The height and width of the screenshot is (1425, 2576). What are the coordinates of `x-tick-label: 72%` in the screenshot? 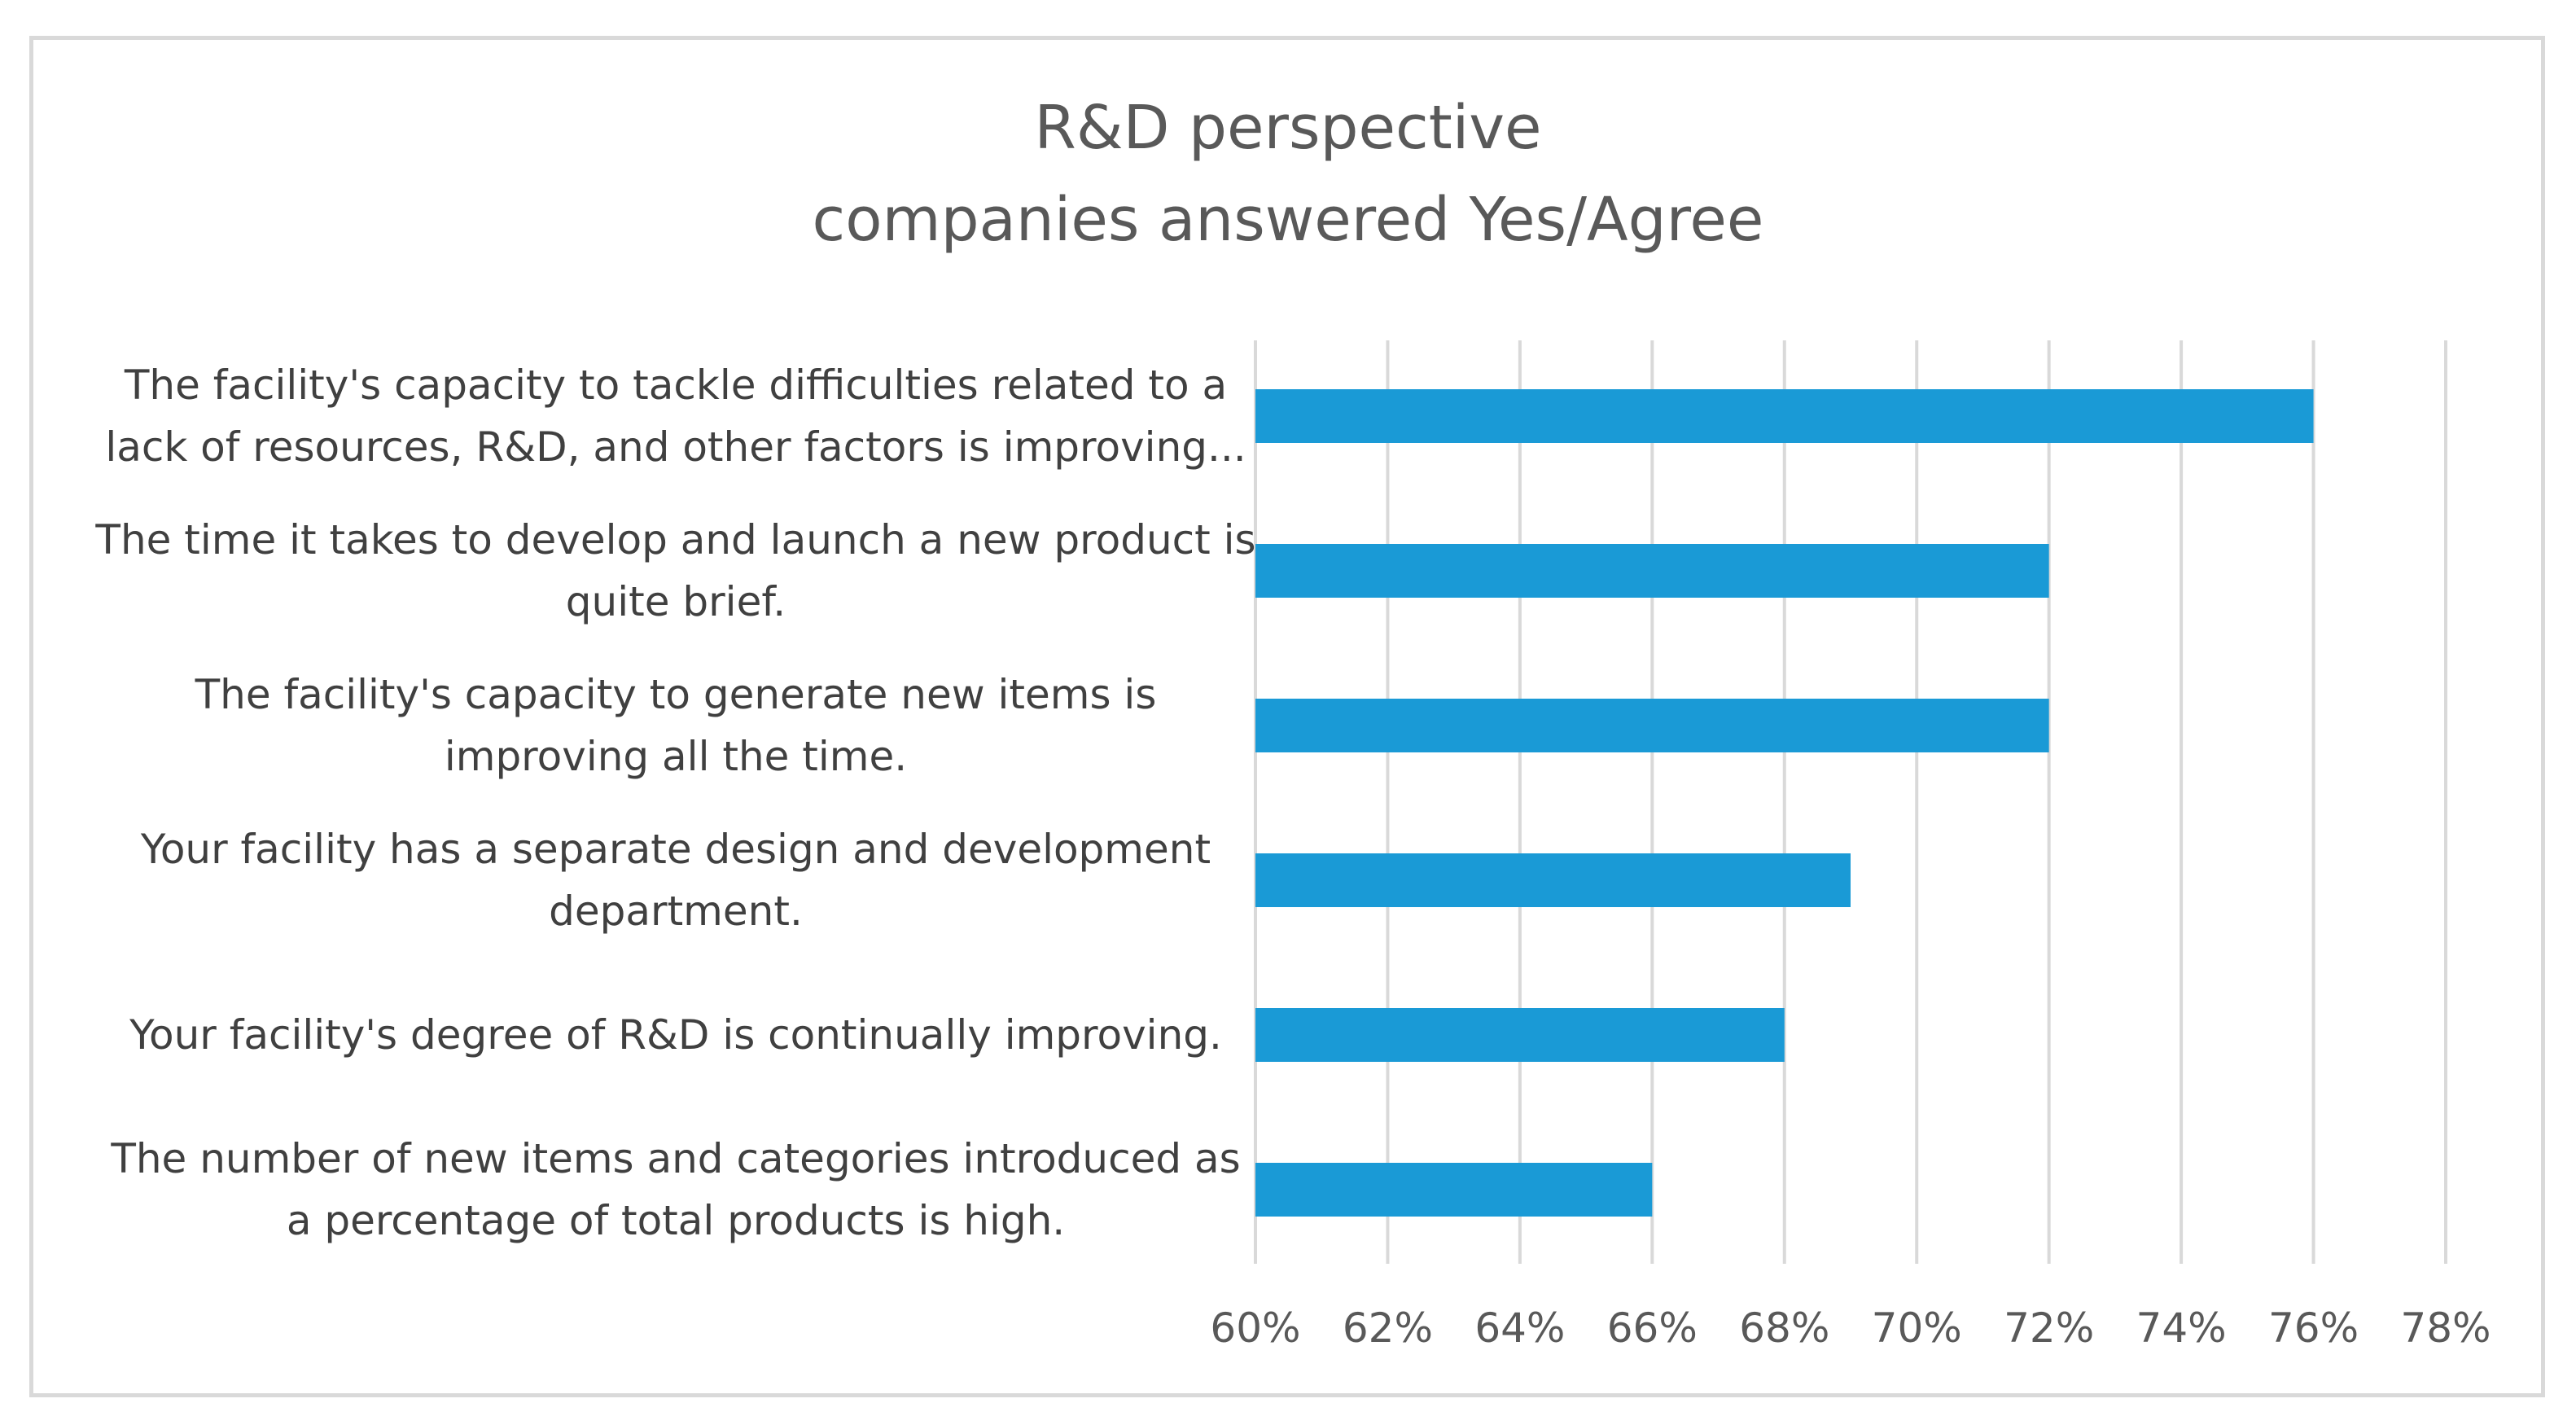 It's located at (2049, 1328).